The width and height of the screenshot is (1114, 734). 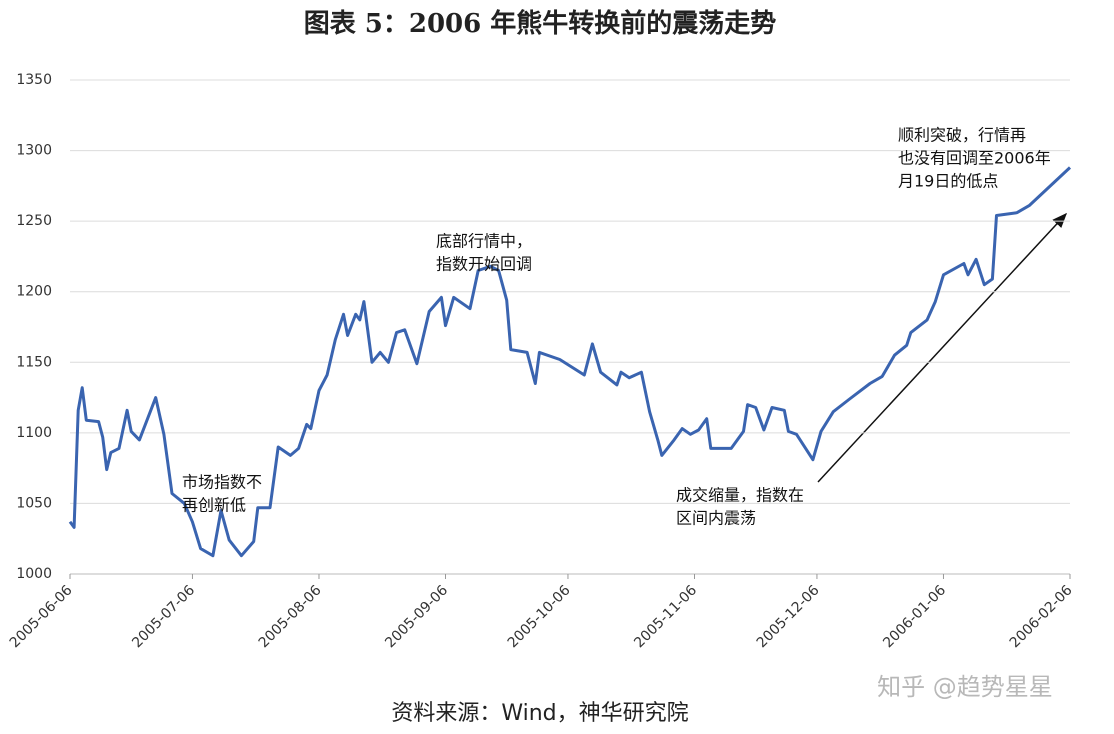 What do you see at coordinates (34, 574) in the screenshot?
I see `y-tick-label: 1000` at bounding box center [34, 574].